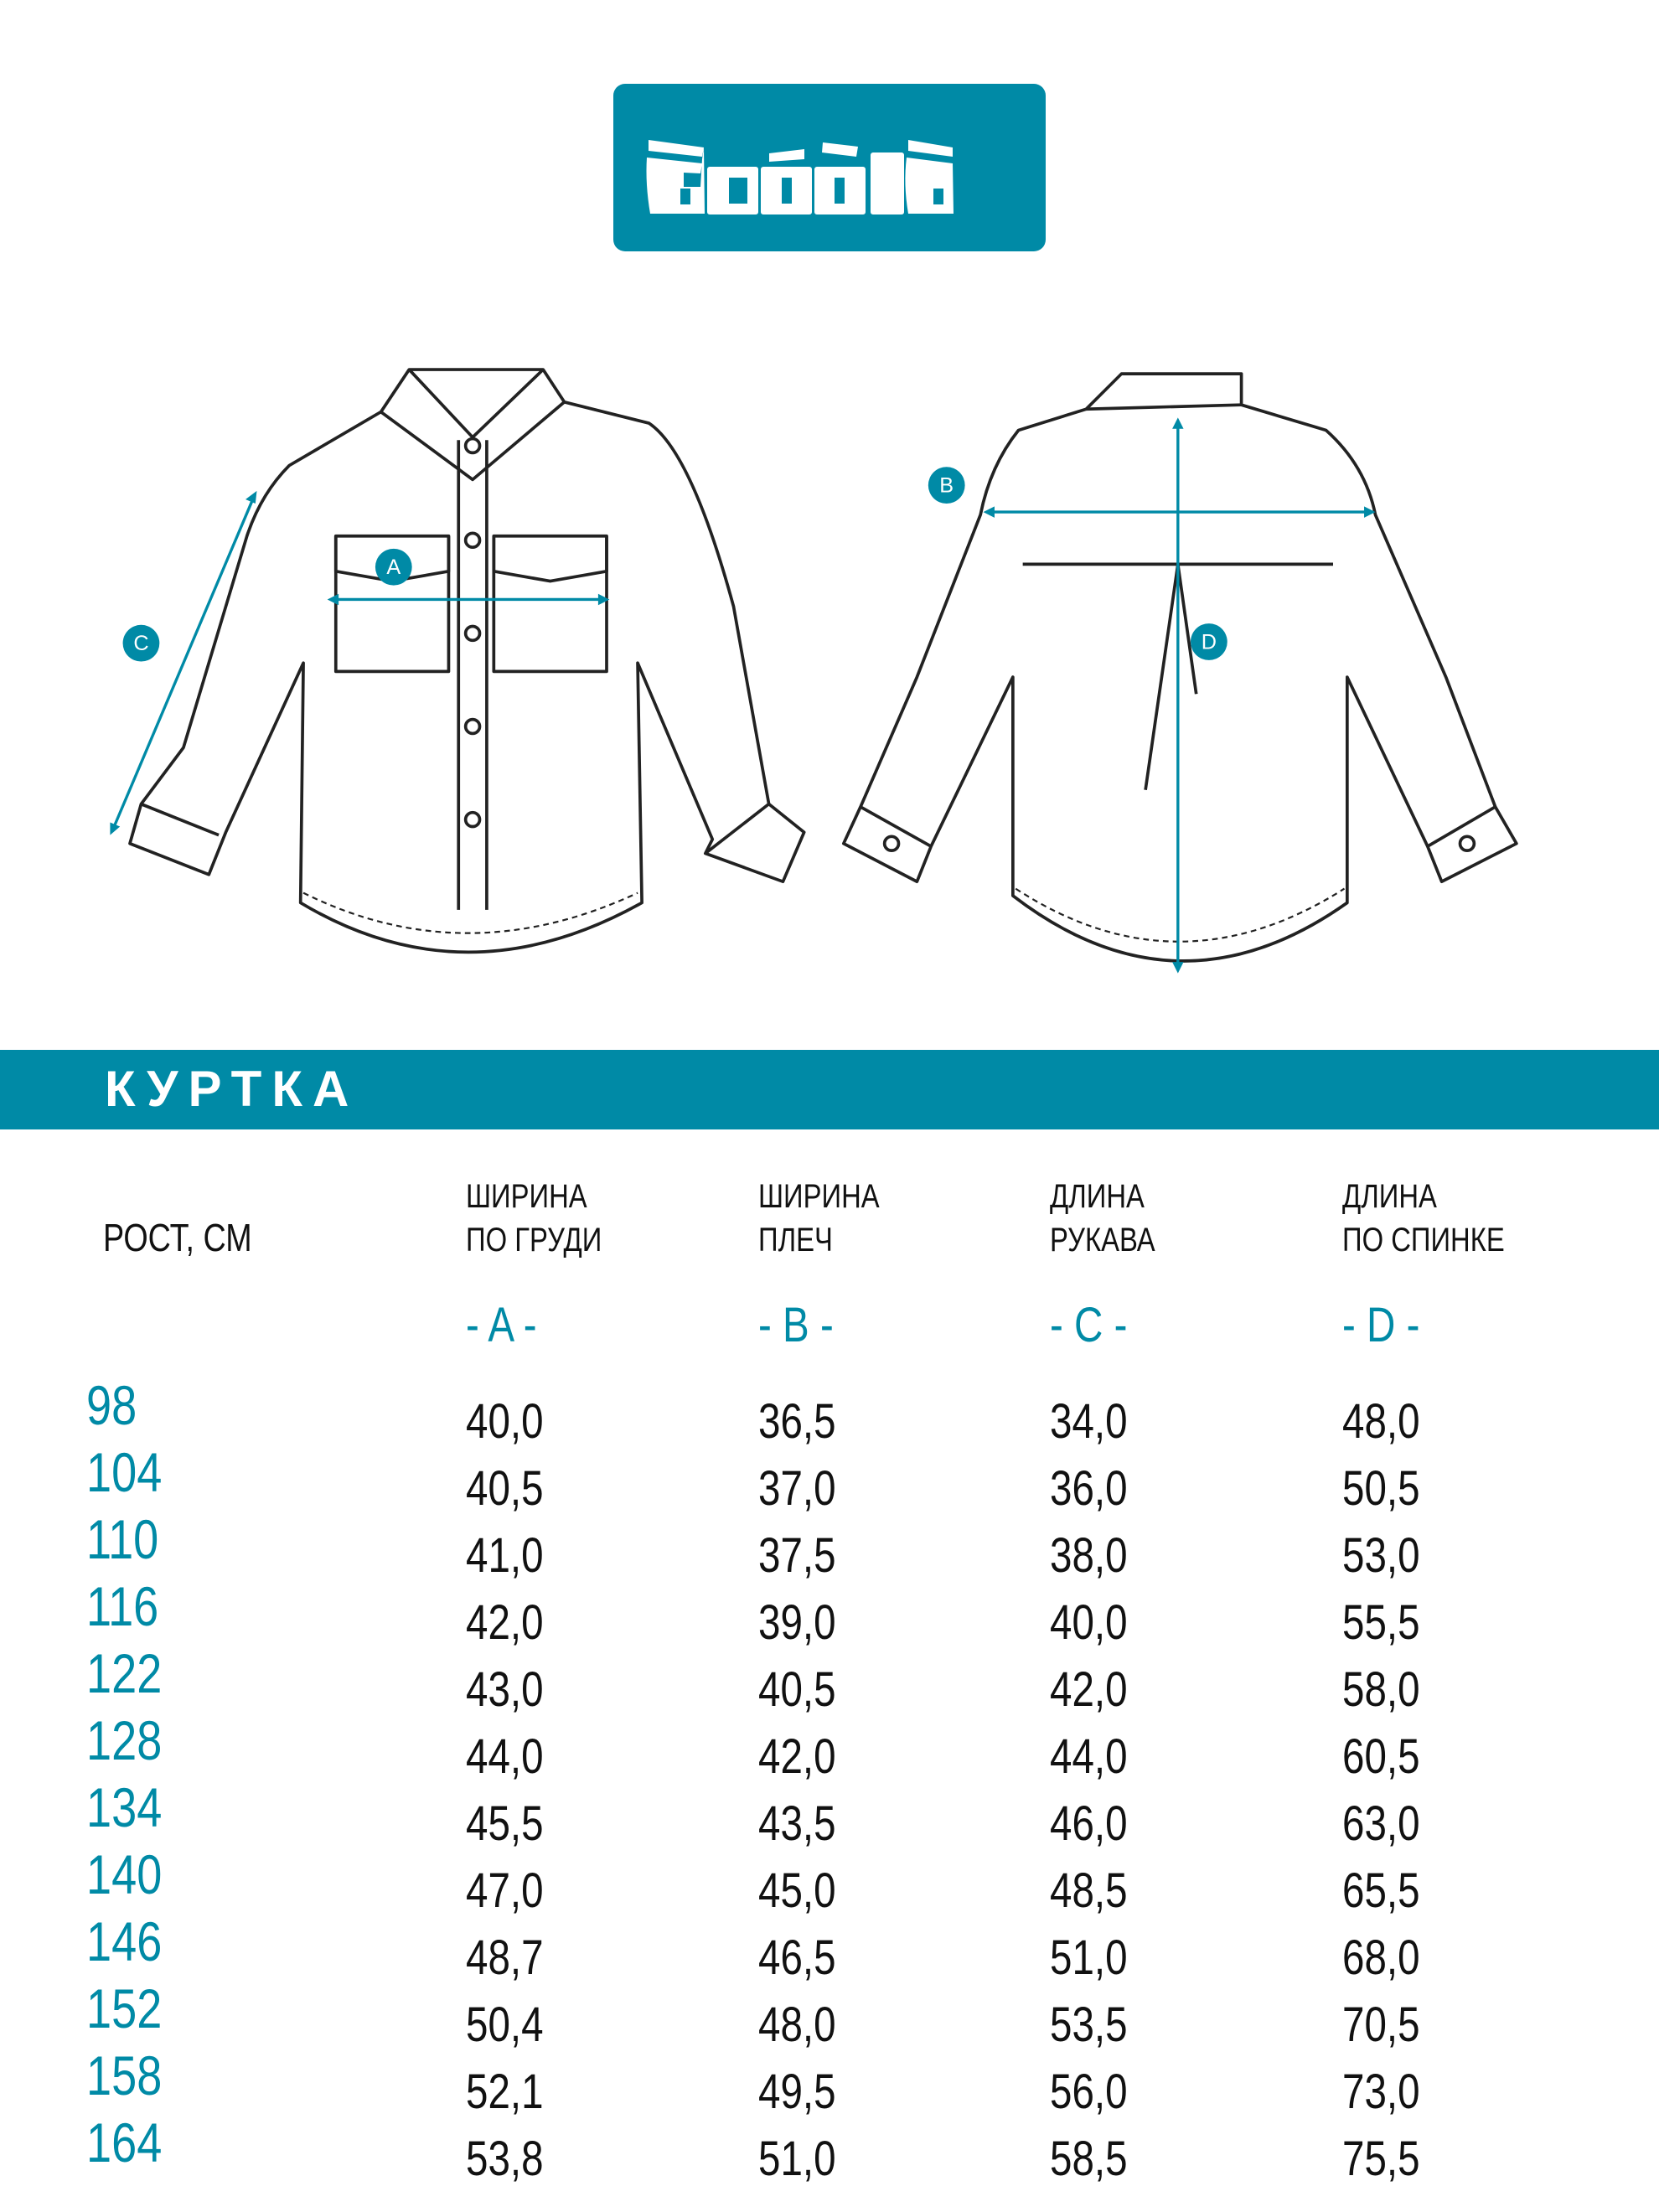  I want to click on measurement-cell: 73,0, so click(1381, 2092).